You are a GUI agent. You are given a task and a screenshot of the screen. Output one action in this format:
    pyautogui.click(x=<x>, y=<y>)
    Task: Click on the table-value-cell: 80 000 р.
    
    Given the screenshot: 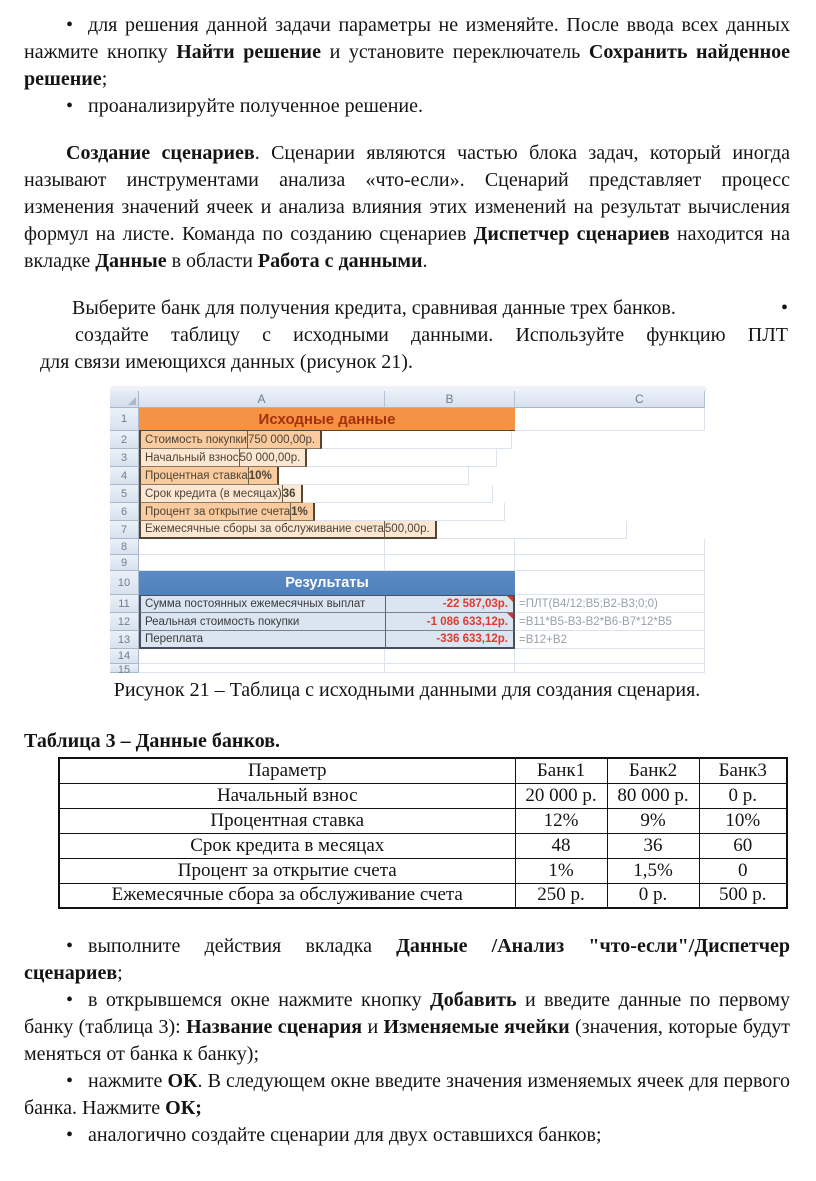 What is the action you would take?
    pyautogui.click(x=653, y=795)
    